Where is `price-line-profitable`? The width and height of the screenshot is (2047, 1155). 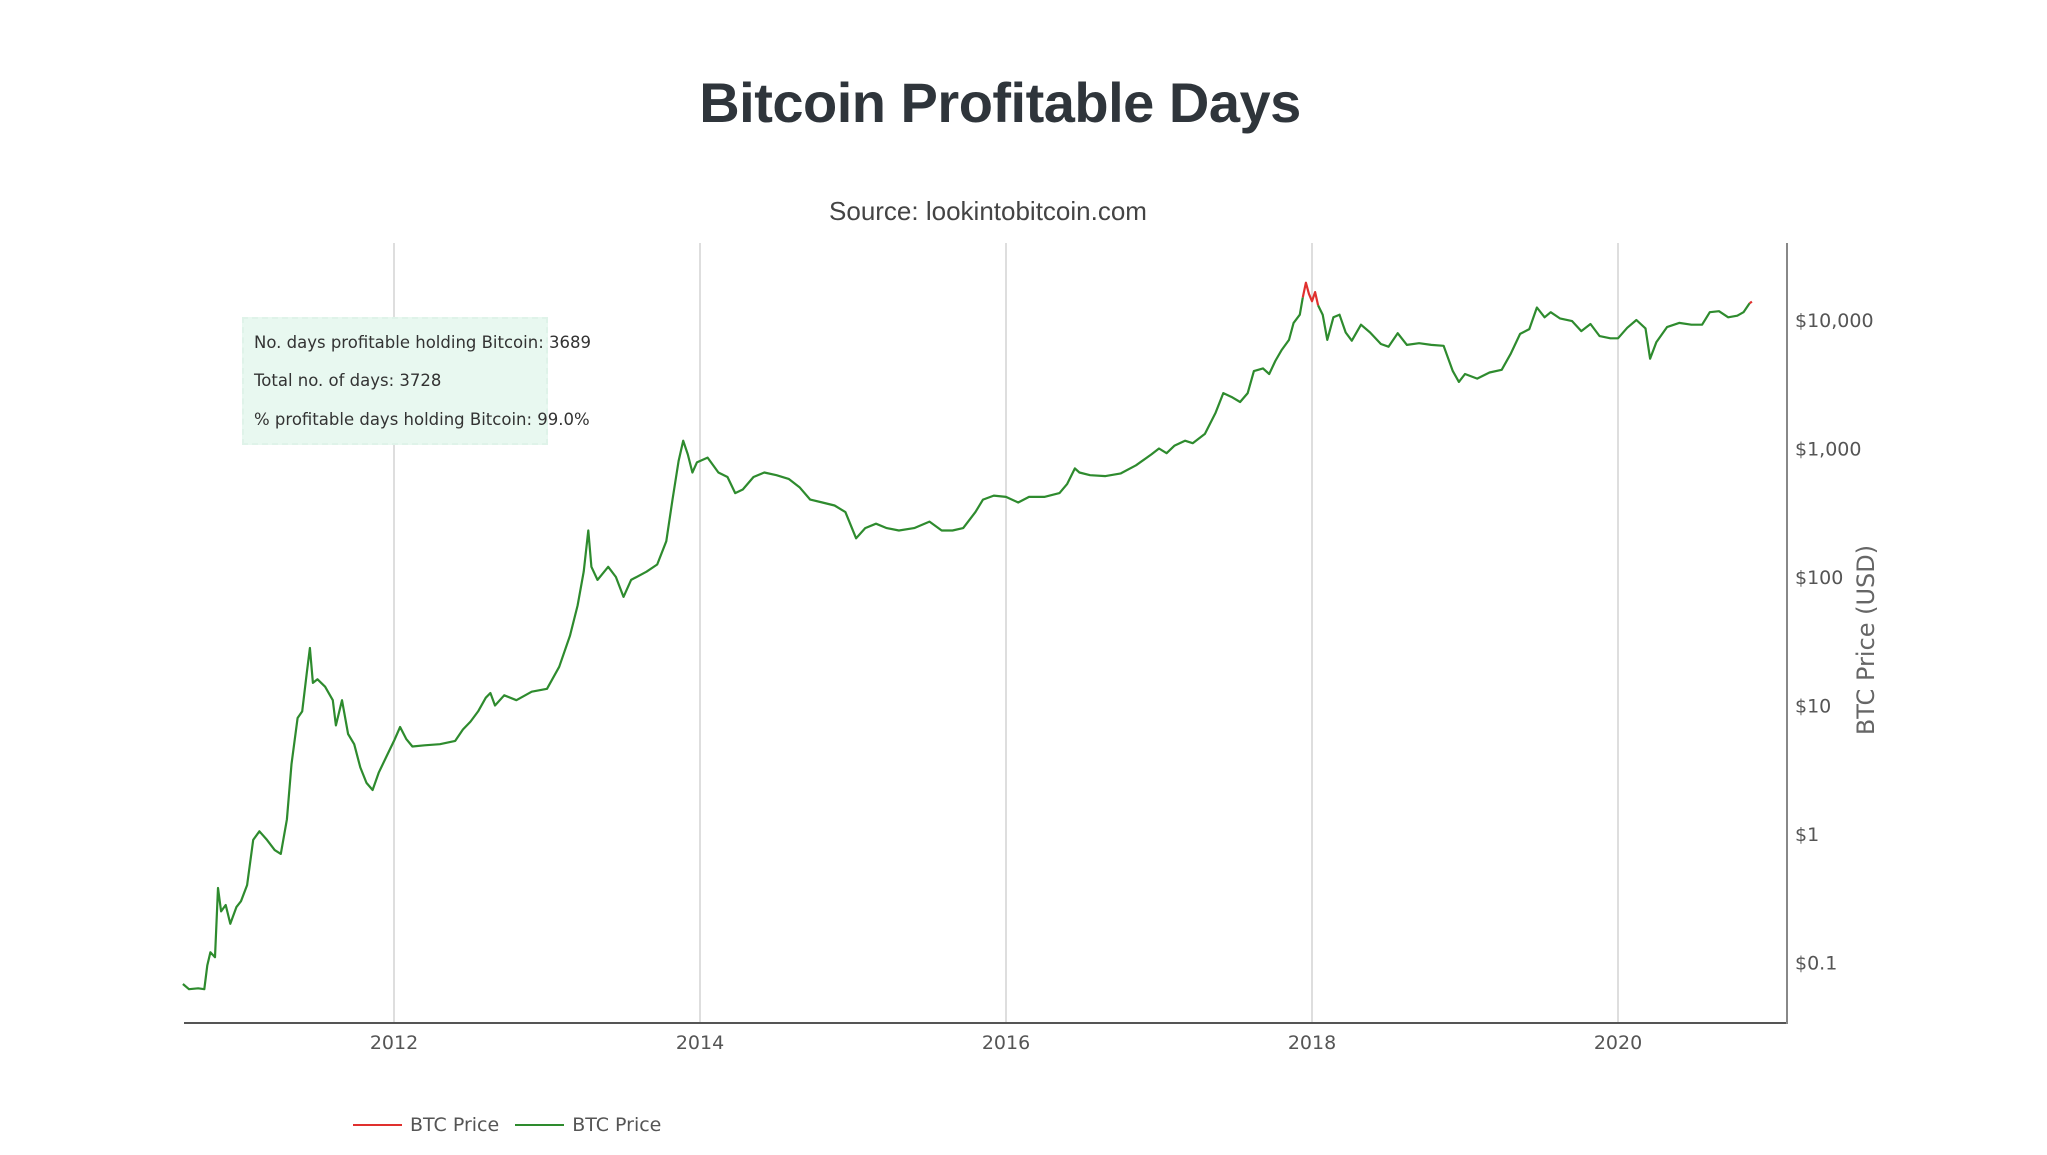 price-line-profitable is located at coordinates (1534, 342).